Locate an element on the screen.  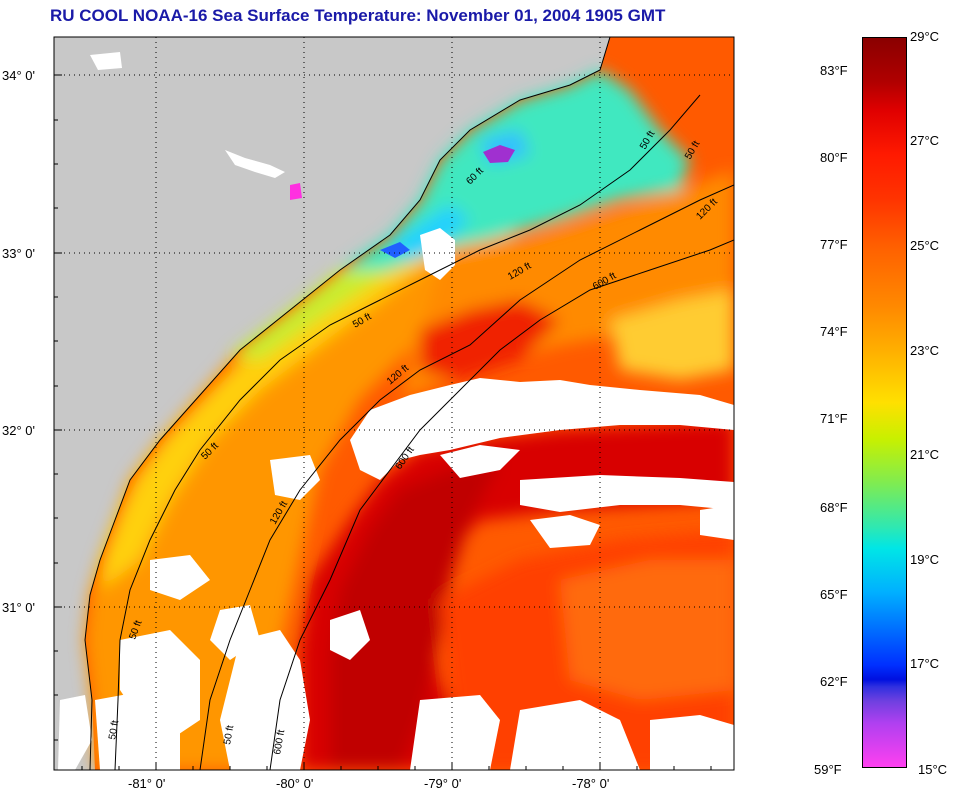
longitude-label: -81° 0' is located at coordinates (146, 783).